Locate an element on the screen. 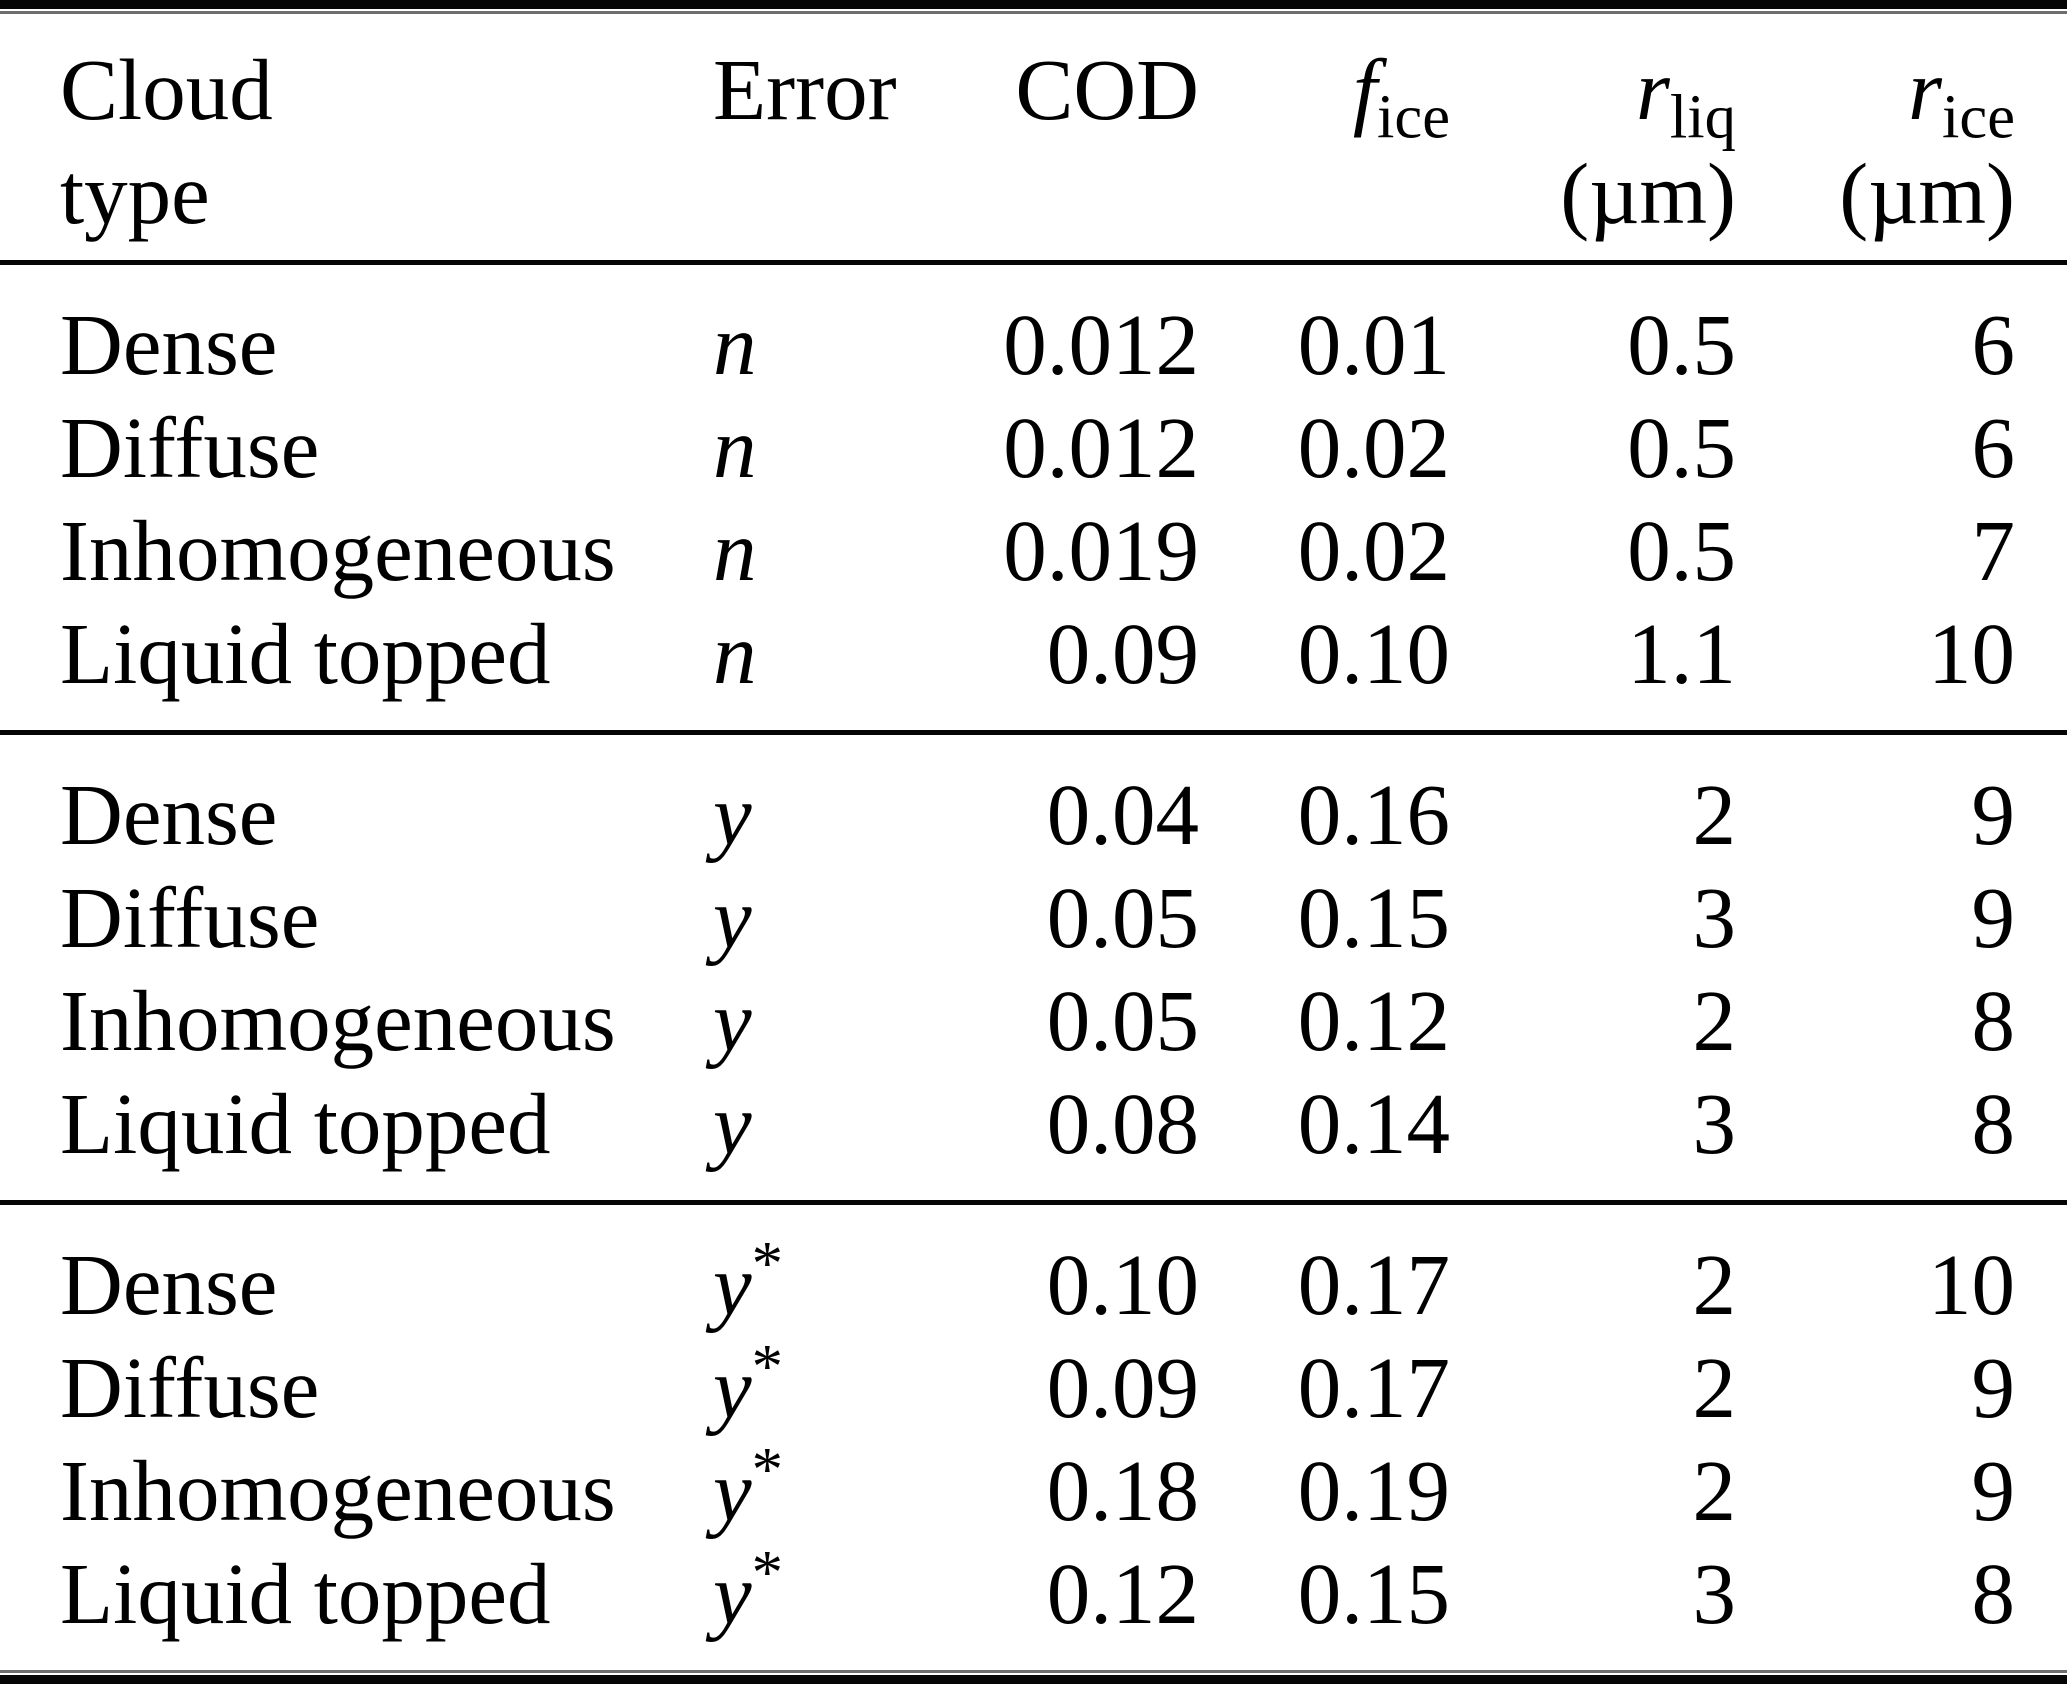 This screenshot has height=1686, width=2067. table-row: Diffuse y* 0.09 0.17 2 9 is located at coordinates (1033, 1385).